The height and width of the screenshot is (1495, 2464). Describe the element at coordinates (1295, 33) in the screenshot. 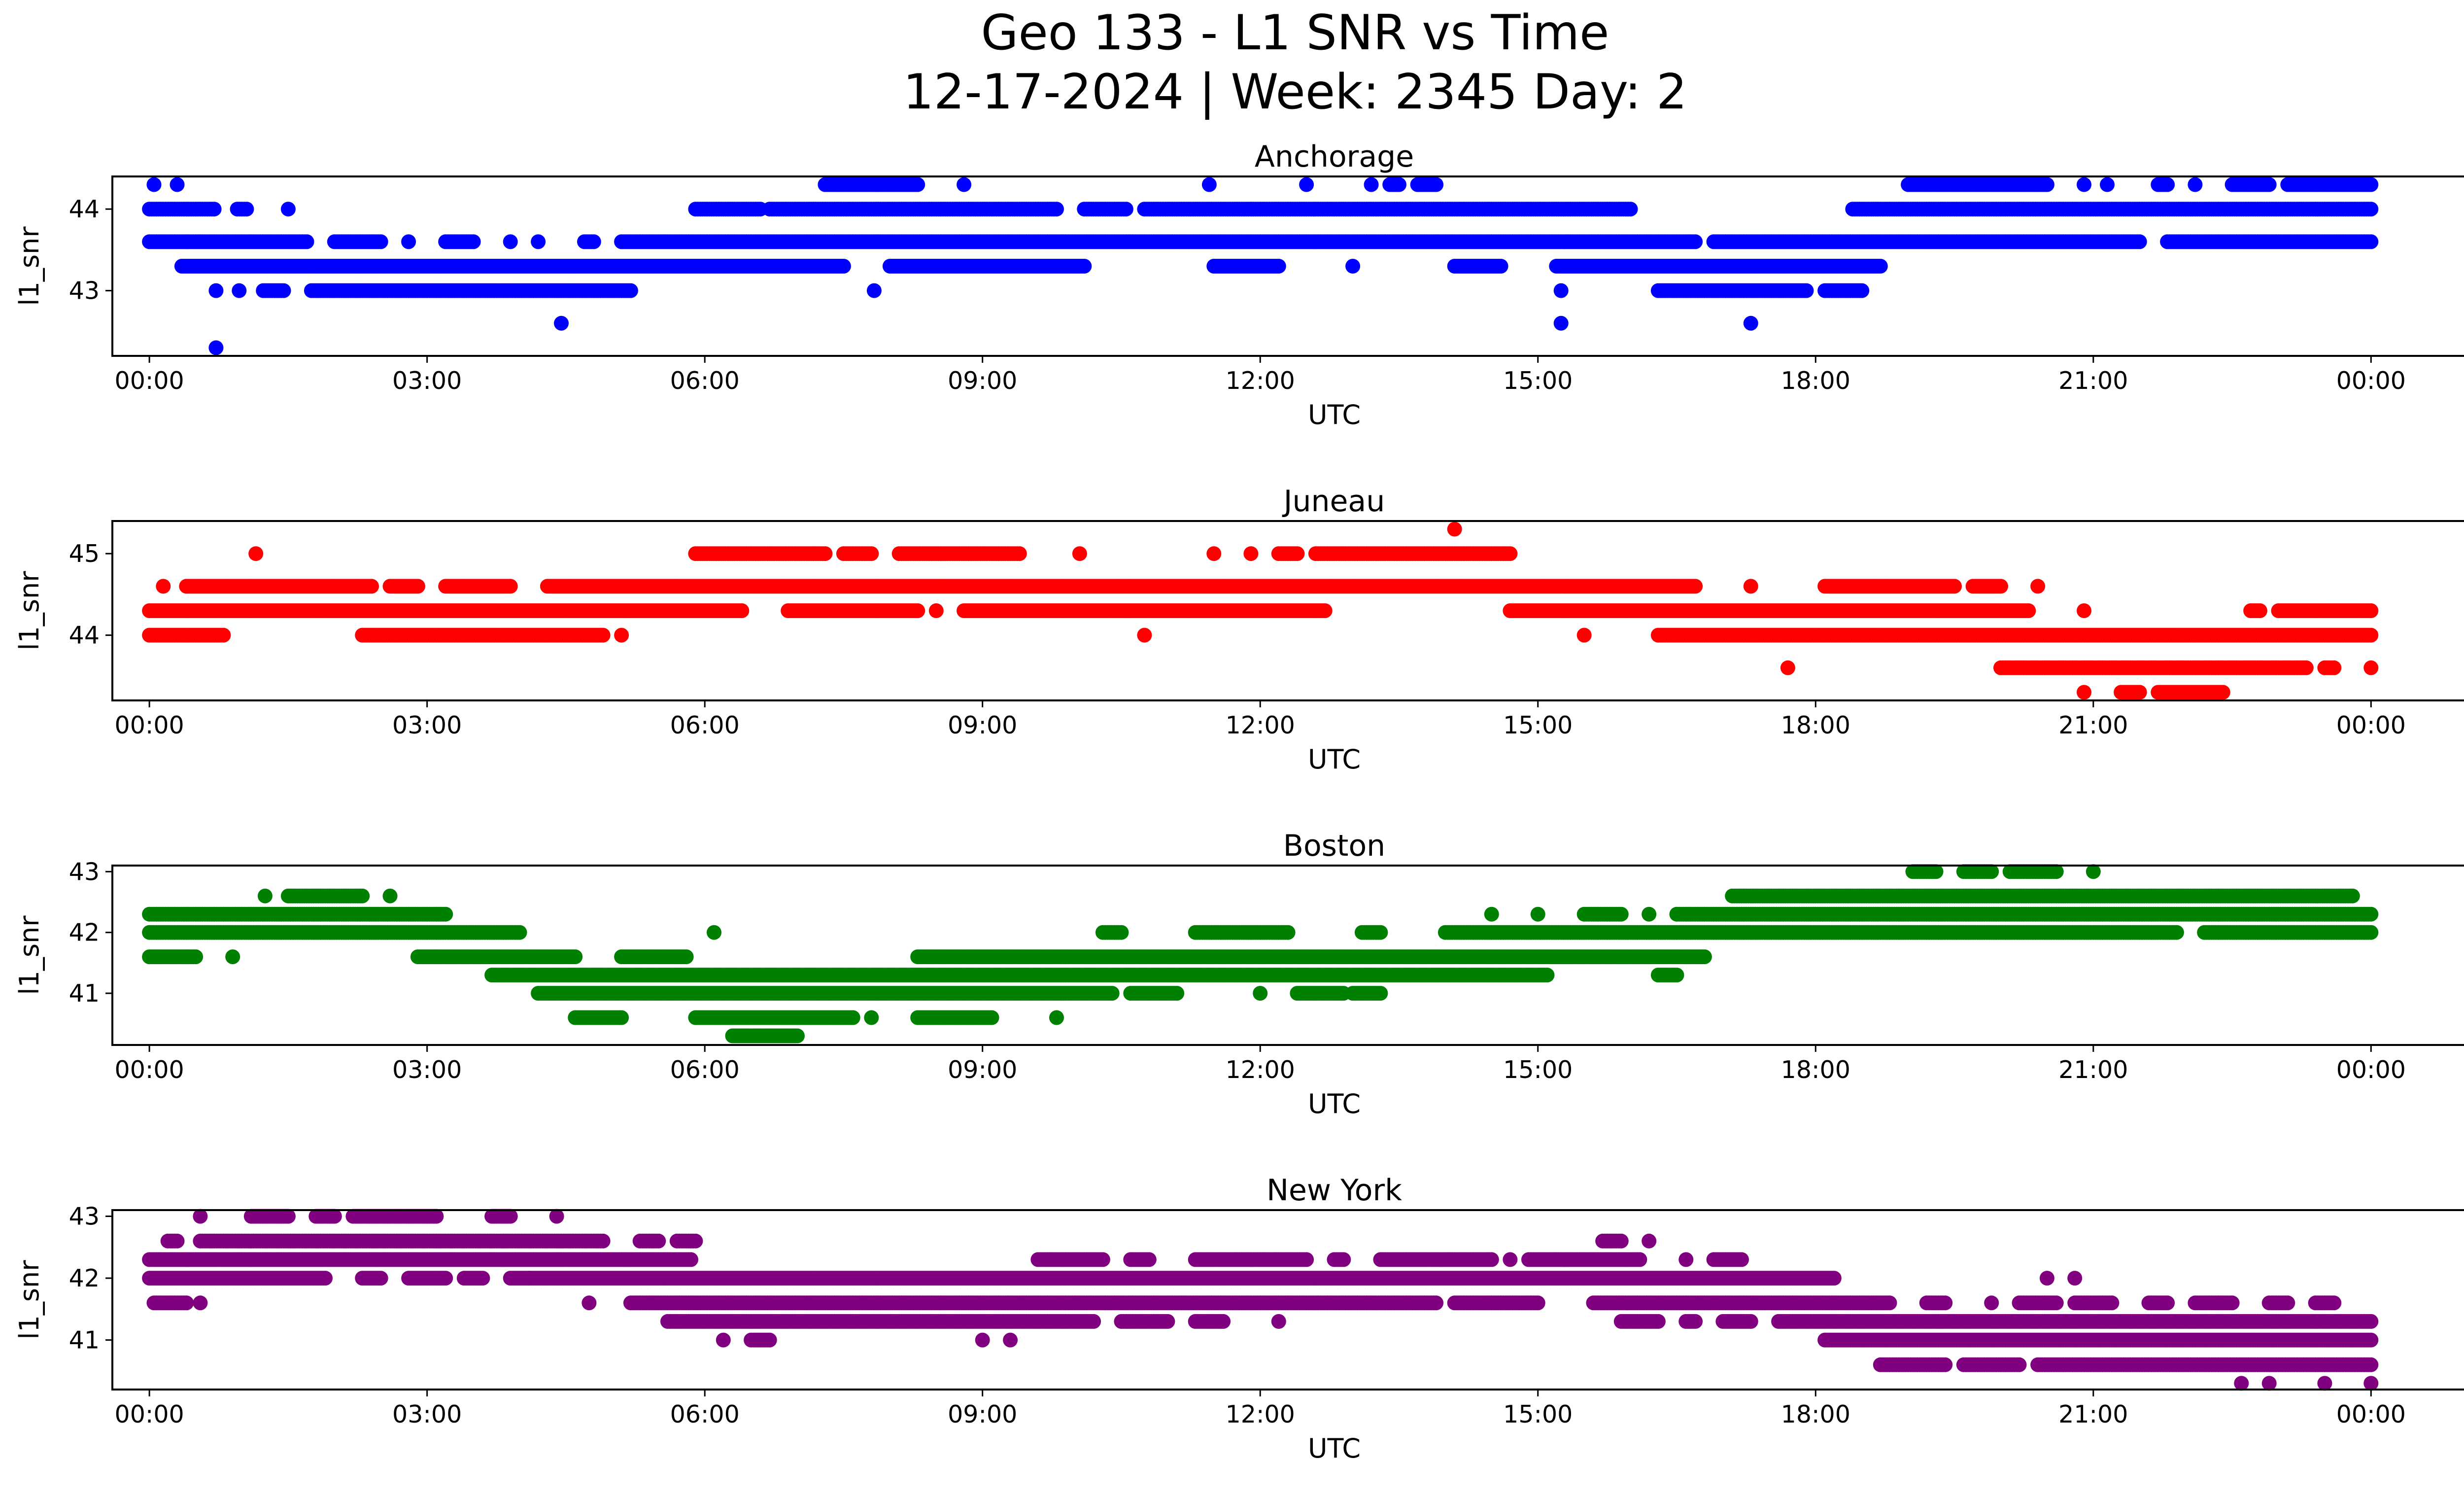

I see `figure-title-line-1: Geo 133 - L1 SNR vs Time` at that location.